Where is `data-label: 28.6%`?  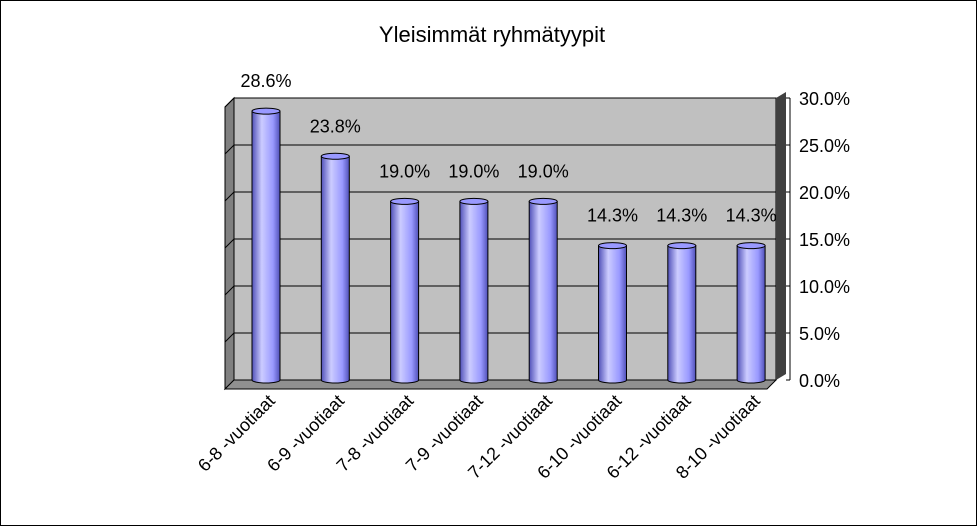 data-label: 28.6% is located at coordinates (265, 81).